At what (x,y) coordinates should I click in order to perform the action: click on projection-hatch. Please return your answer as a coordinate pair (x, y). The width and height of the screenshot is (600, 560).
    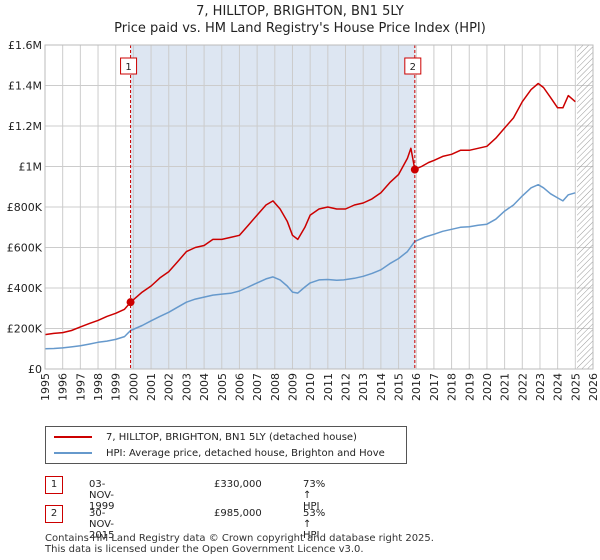
    Looking at the image, I should click on (585, 207).